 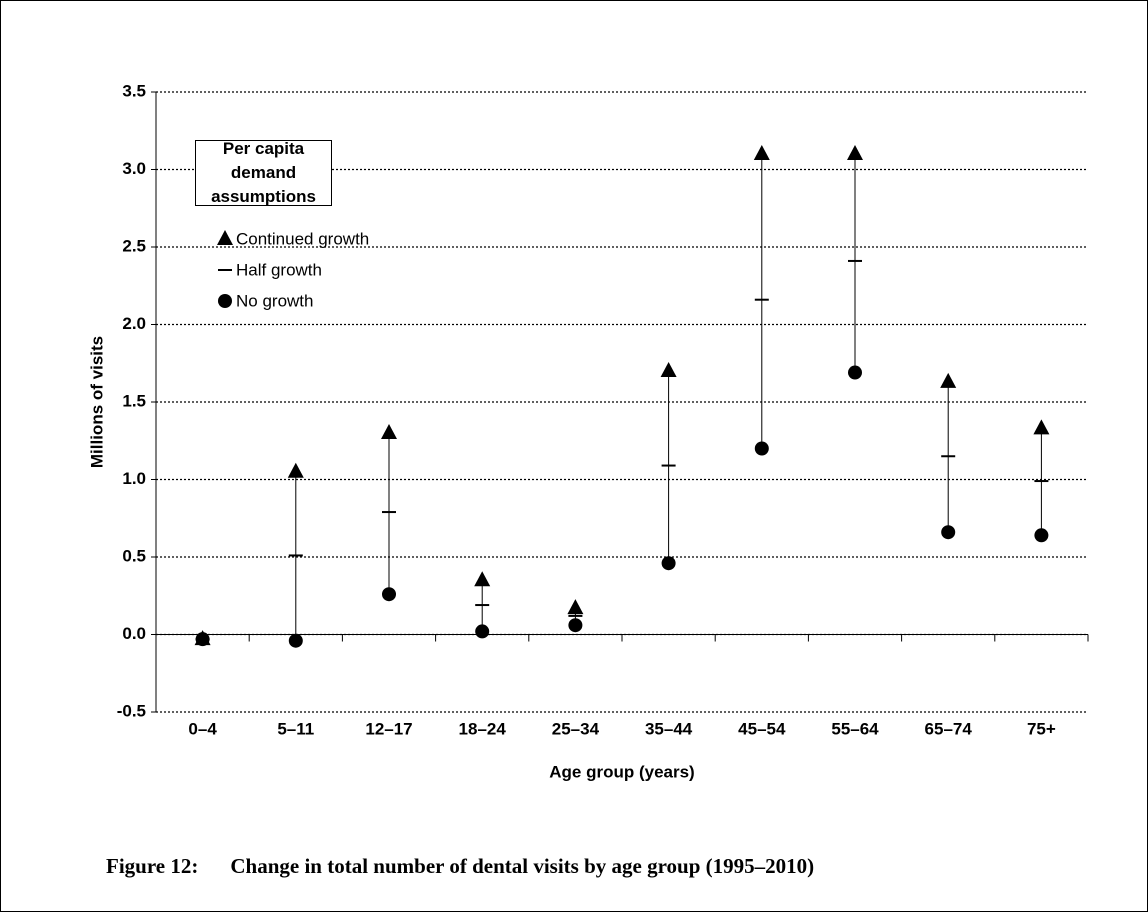 I want to click on y-tick-label: -0.5, so click(x=131, y=710).